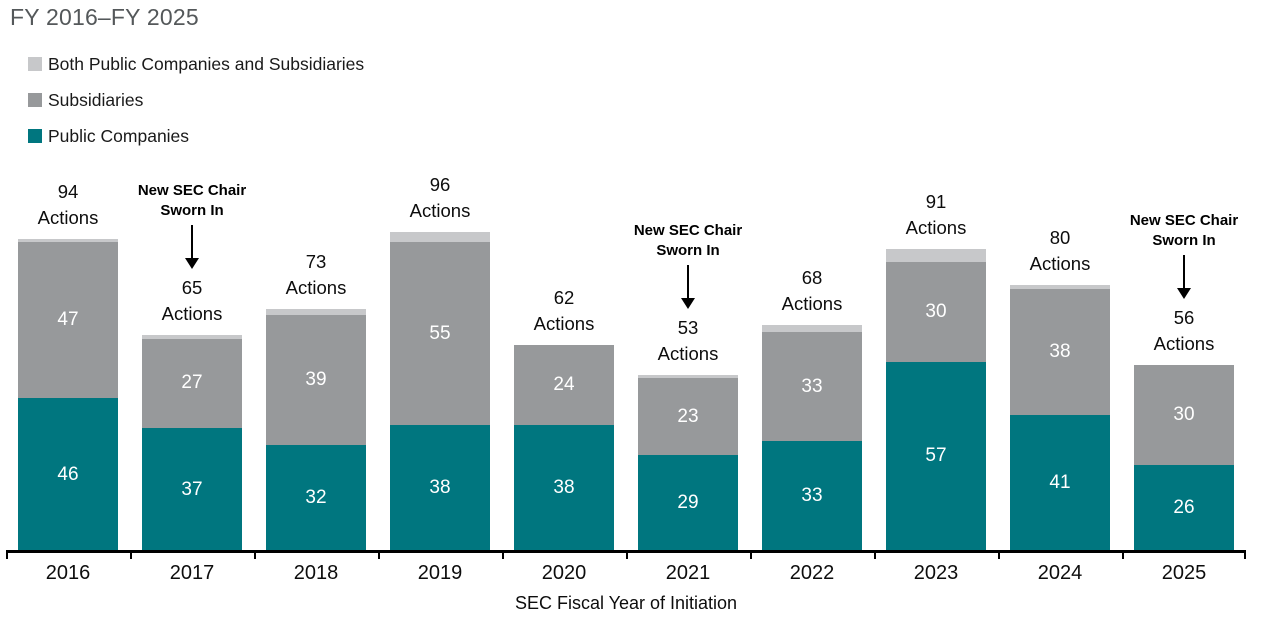 The width and height of the screenshot is (1276, 624). I want to click on segment-value-label: 29, so click(688, 502).